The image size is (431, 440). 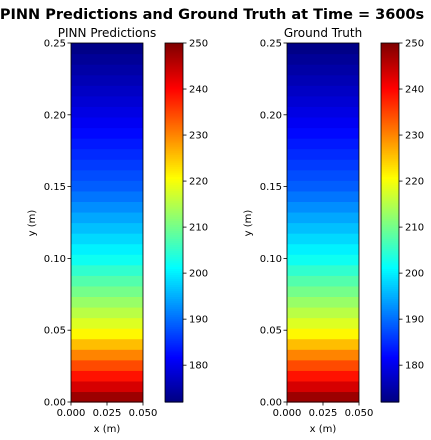 What do you see at coordinates (198, 320) in the screenshot?
I see `colorbar-tick-label: 190` at bounding box center [198, 320].